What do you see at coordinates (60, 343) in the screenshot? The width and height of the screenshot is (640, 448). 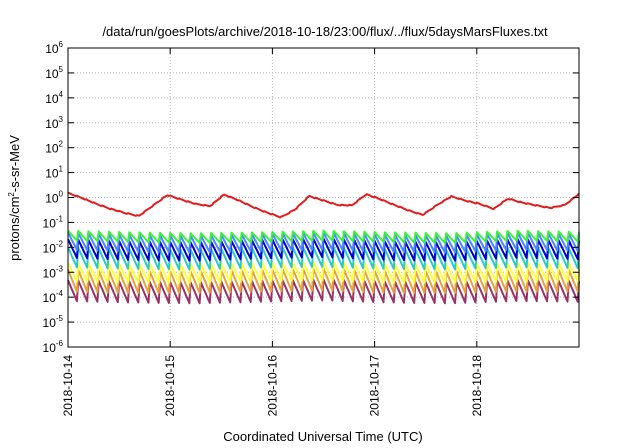 I see `y-tick-exponent: -6` at bounding box center [60, 343].